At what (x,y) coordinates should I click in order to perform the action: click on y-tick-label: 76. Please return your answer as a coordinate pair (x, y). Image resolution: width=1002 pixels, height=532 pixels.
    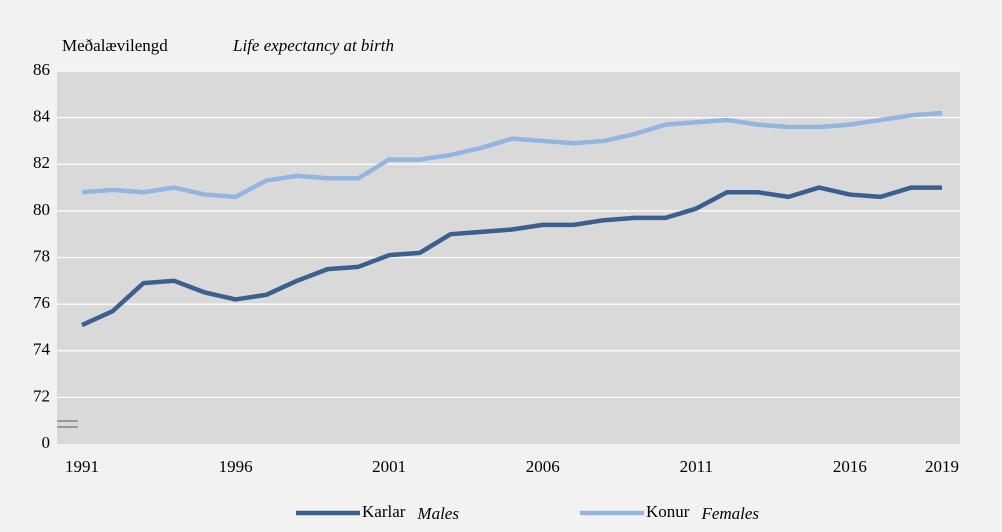
    Looking at the image, I should click on (41, 302).